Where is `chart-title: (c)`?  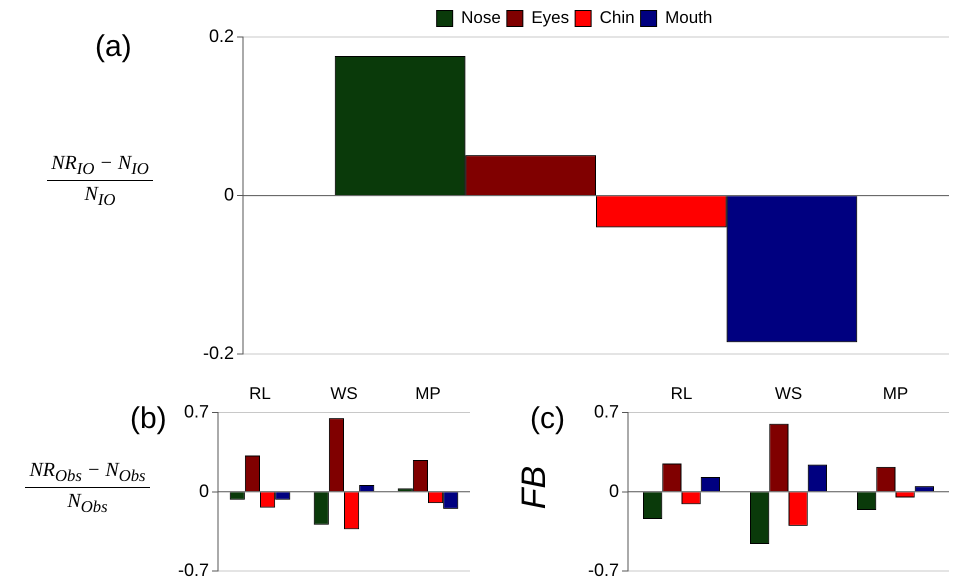
chart-title: (c) is located at coordinates (547, 419).